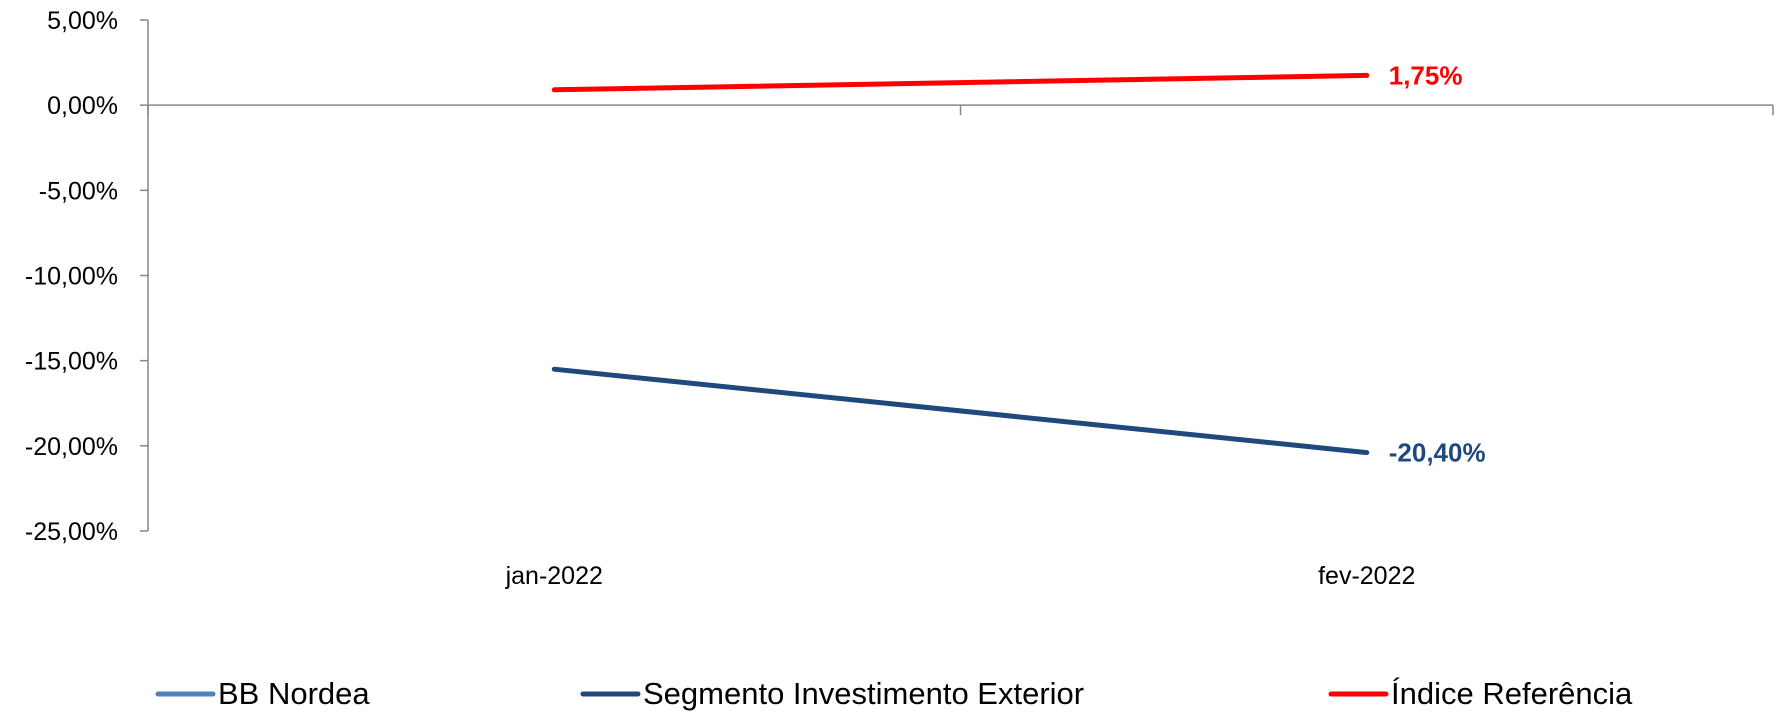  Describe the element at coordinates (554, 576) in the screenshot. I see `x-tick-label: jan-2022` at that location.